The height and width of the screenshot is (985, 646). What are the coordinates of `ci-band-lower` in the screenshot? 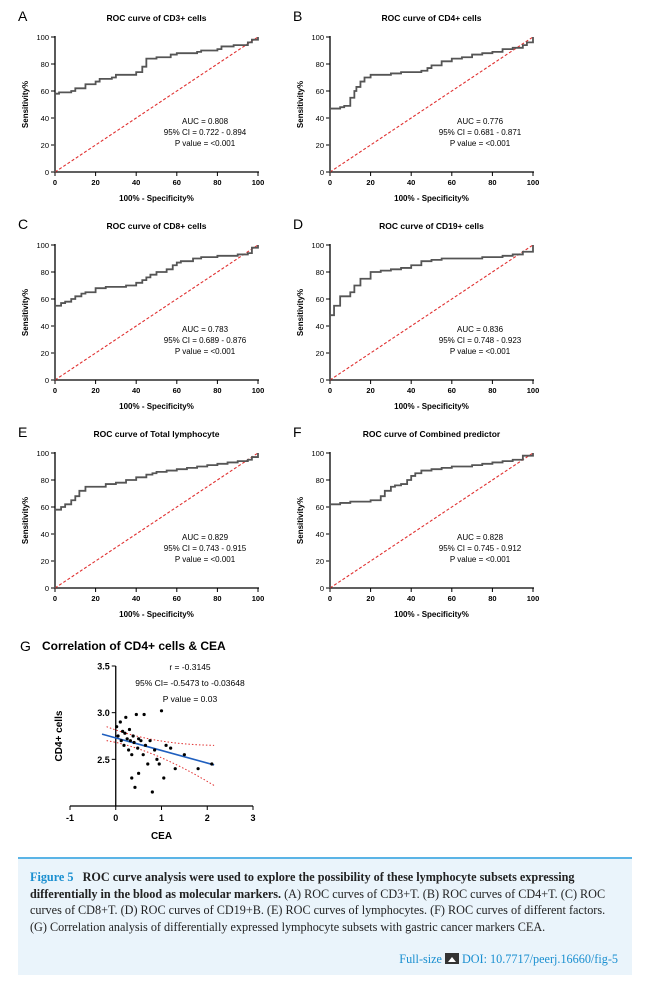 It's located at (160, 763).